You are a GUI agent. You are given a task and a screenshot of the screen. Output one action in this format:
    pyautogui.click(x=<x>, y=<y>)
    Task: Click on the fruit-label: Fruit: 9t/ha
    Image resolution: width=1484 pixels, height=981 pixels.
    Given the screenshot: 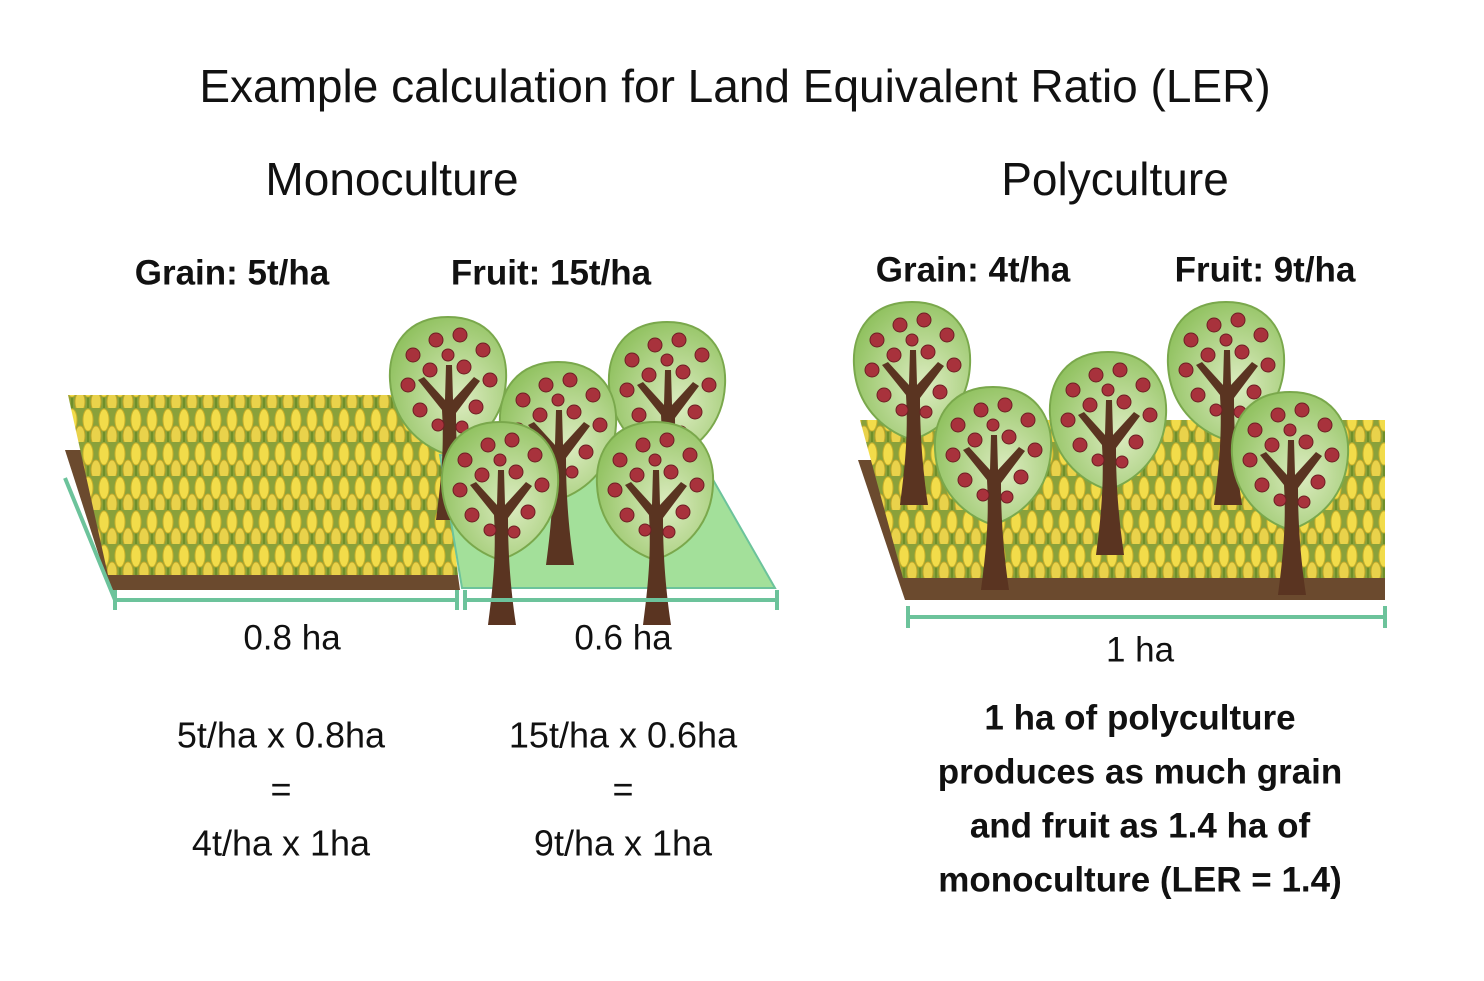 What is the action you would take?
    pyautogui.click(x=1265, y=269)
    